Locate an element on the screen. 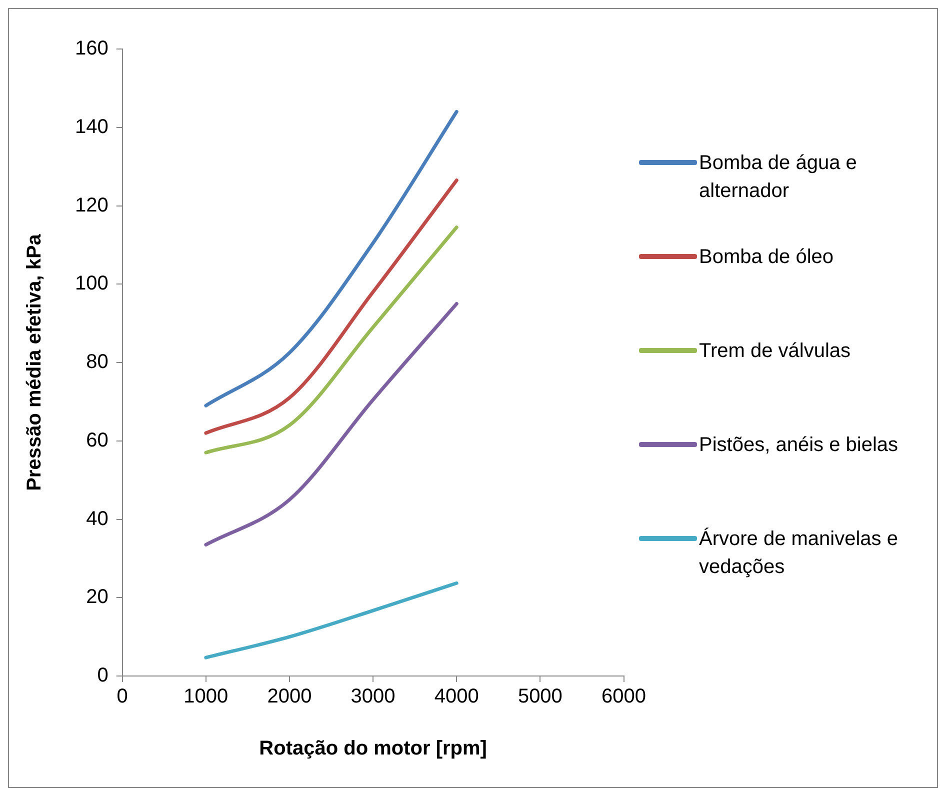 This screenshot has width=948, height=798. legend-label: Bomba de água e alternador is located at coordinates (778, 177).